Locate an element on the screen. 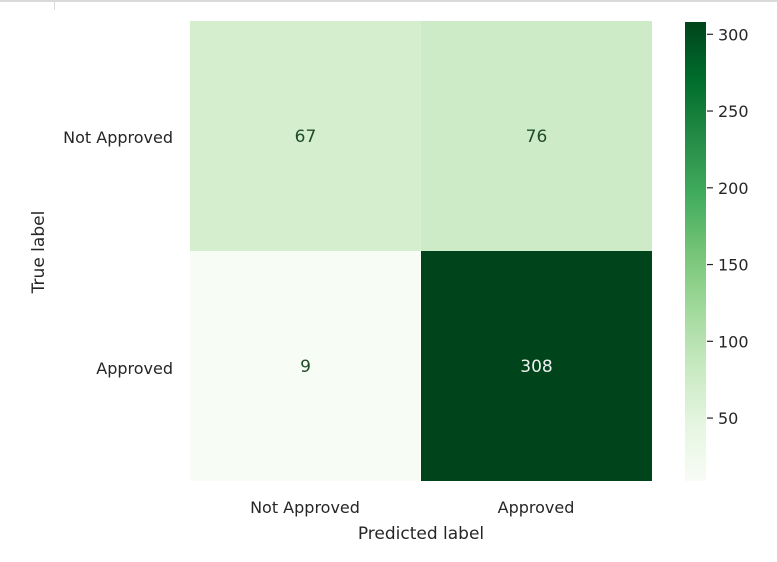 The image size is (777, 562). top-border is located at coordinates (388, 1).